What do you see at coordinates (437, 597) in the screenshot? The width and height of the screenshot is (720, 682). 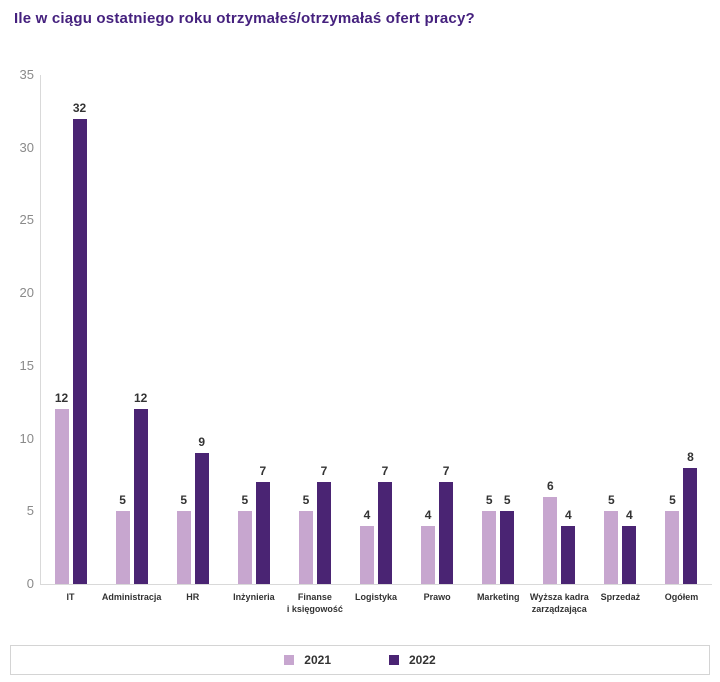 I see `x-axis-label: Prawo` at bounding box center [437, 597].